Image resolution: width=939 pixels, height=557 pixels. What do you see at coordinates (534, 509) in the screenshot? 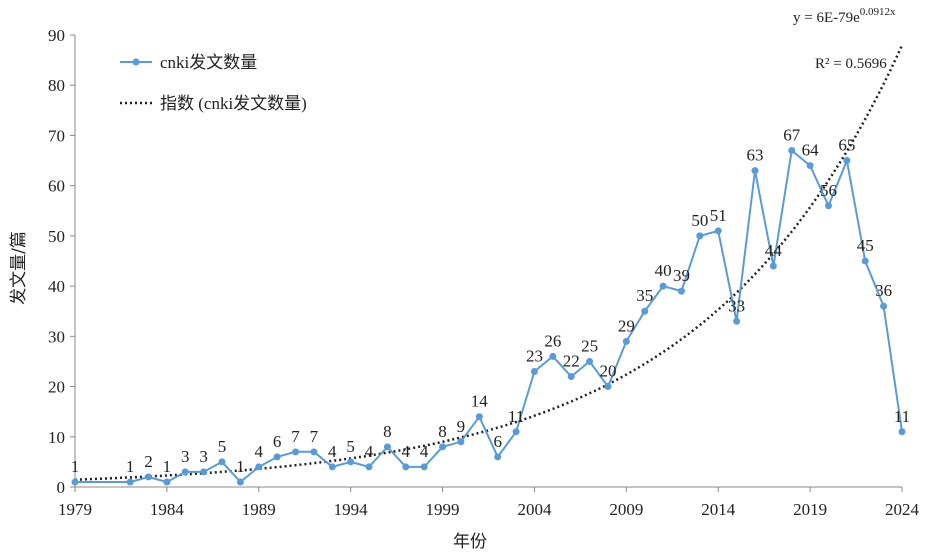
I see `x-tick-label: 2004` at bounding box center [534, 509].